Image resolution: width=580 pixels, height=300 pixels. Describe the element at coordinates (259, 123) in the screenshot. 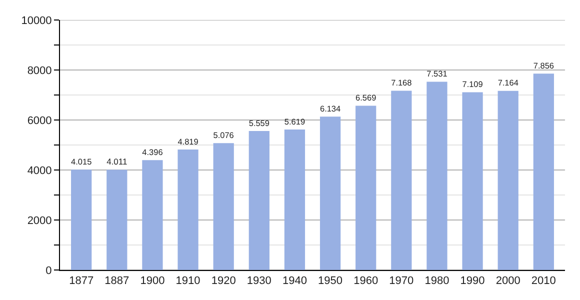

I see `data-label: 5.559` at that location.